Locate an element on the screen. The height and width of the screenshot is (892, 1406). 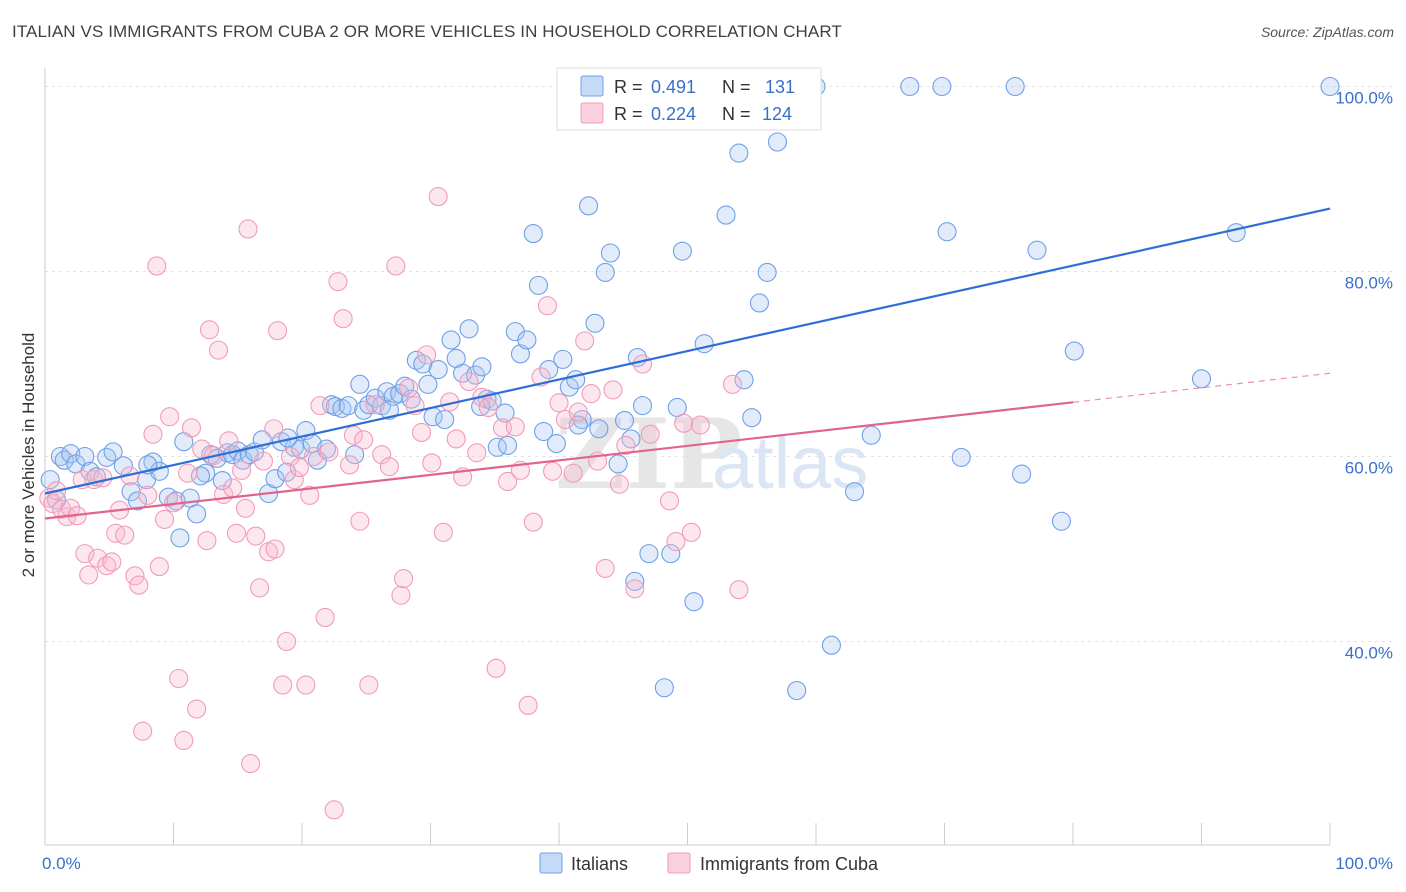
legend-swatch-italians is located at coordinates (592, 86).